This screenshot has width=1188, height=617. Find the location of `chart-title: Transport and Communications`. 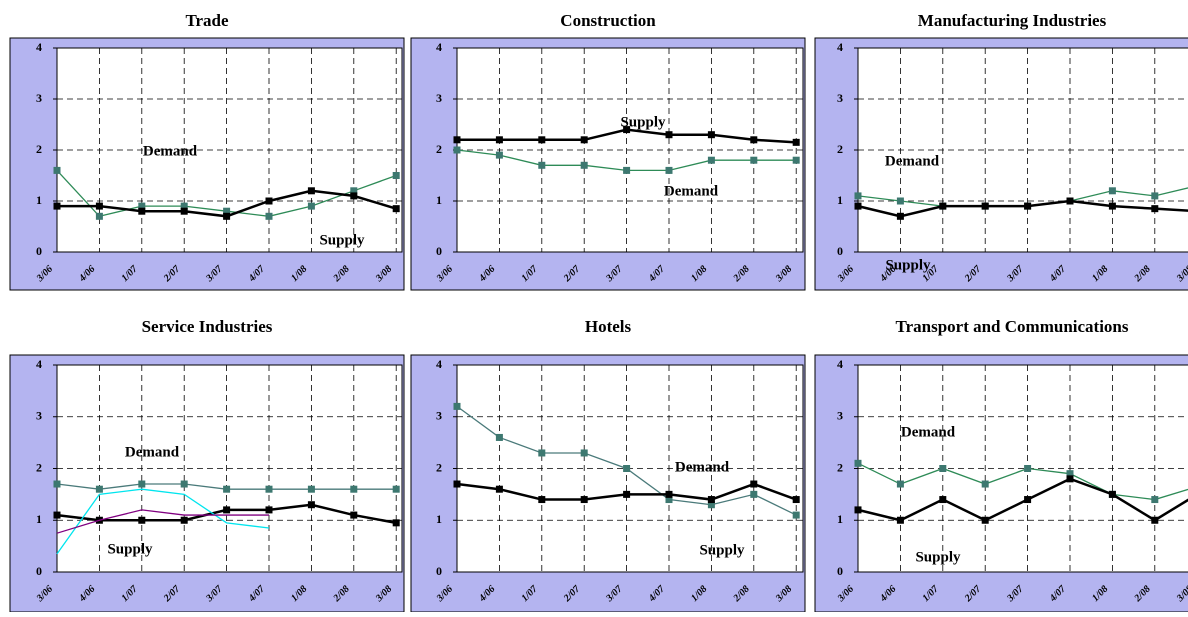

chart-title: Transport and Communications is located at coordinates (1012, 326).